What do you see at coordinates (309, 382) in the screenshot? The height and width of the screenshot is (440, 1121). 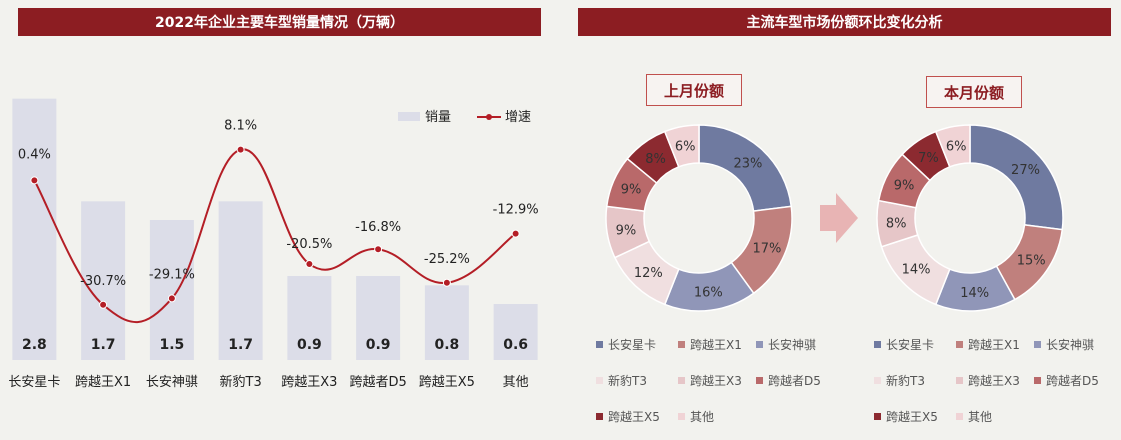 I see `category-label-5: 跨越王X3` at bounding box center [309, 382].